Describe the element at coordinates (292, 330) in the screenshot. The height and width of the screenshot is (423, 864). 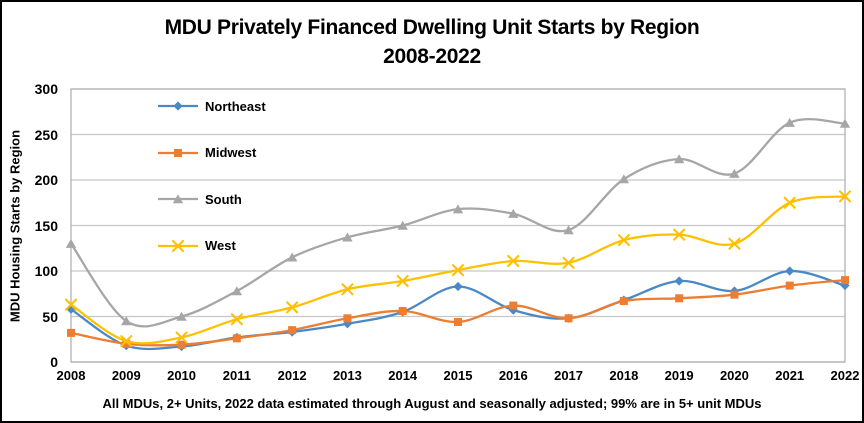
I see `midwest-marker-2012` at that location.